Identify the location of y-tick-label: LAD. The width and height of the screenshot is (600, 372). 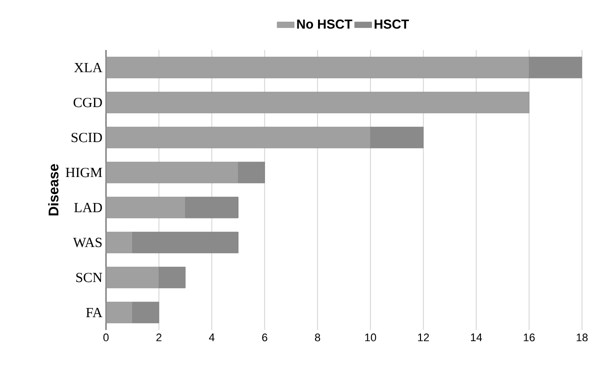
(88, 207).